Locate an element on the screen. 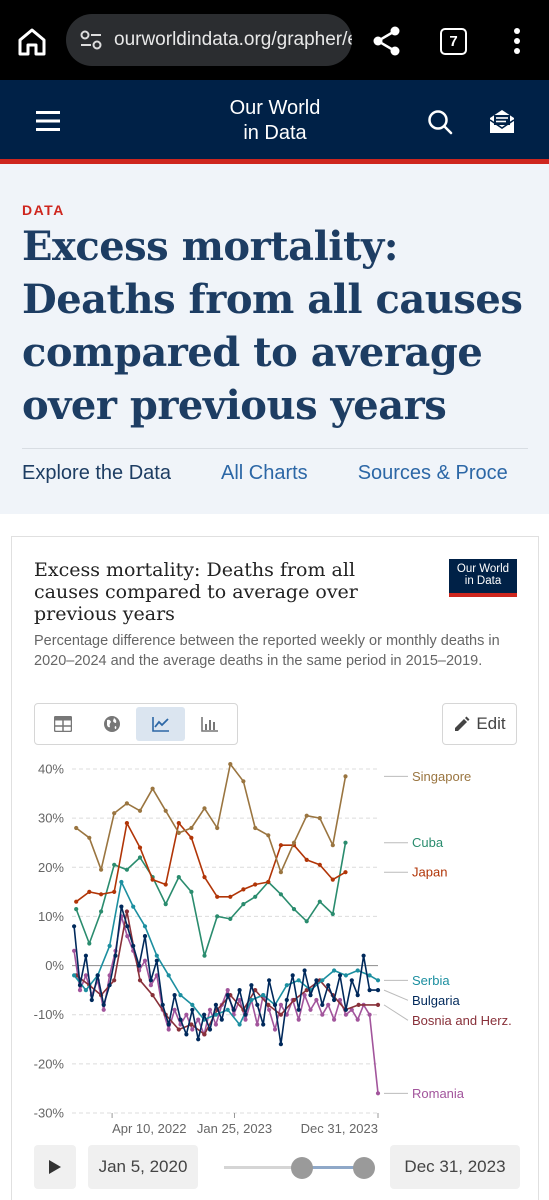  edit-label: Edit is located at coordinates (491, 723).